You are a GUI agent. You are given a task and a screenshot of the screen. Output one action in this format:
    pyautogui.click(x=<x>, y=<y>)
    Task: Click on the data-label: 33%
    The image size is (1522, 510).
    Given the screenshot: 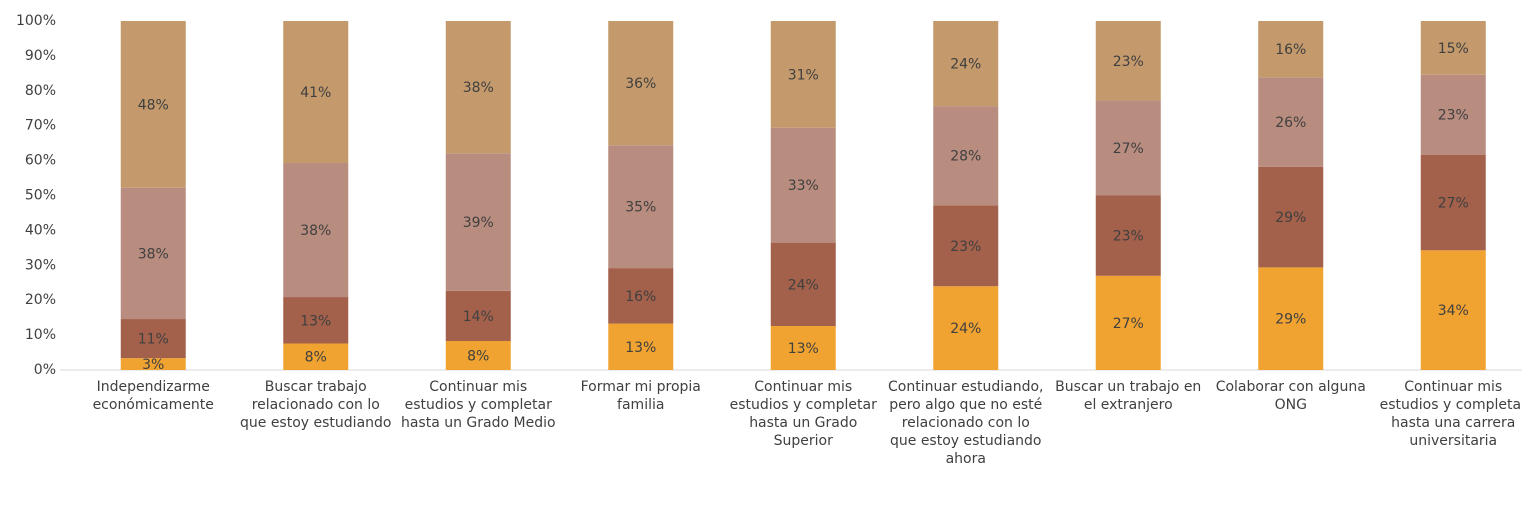 What is the action you would take?
    pyautogui.click(x=803, y=186)
    